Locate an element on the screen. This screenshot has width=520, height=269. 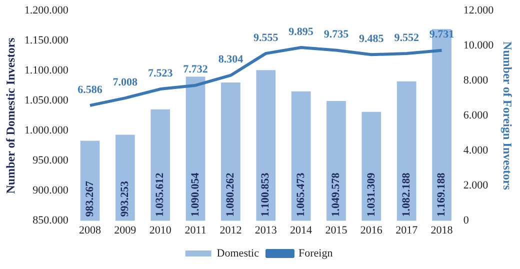
x-tick-label: 2014 is located at coordinates (301, 230).